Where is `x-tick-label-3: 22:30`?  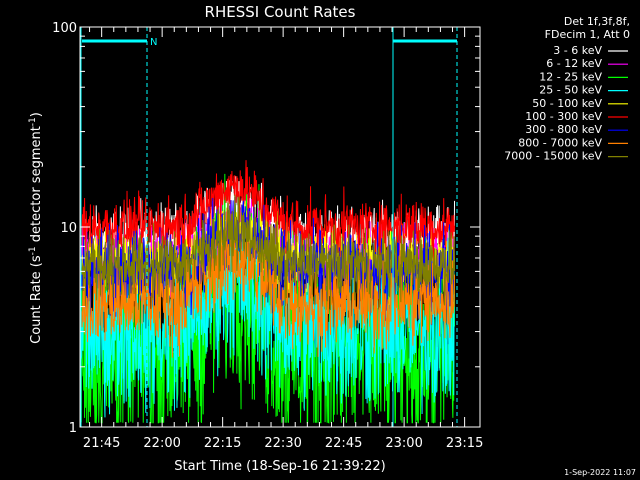 x-tick-label-3: 22:30 is located at coordinates (282, 443).